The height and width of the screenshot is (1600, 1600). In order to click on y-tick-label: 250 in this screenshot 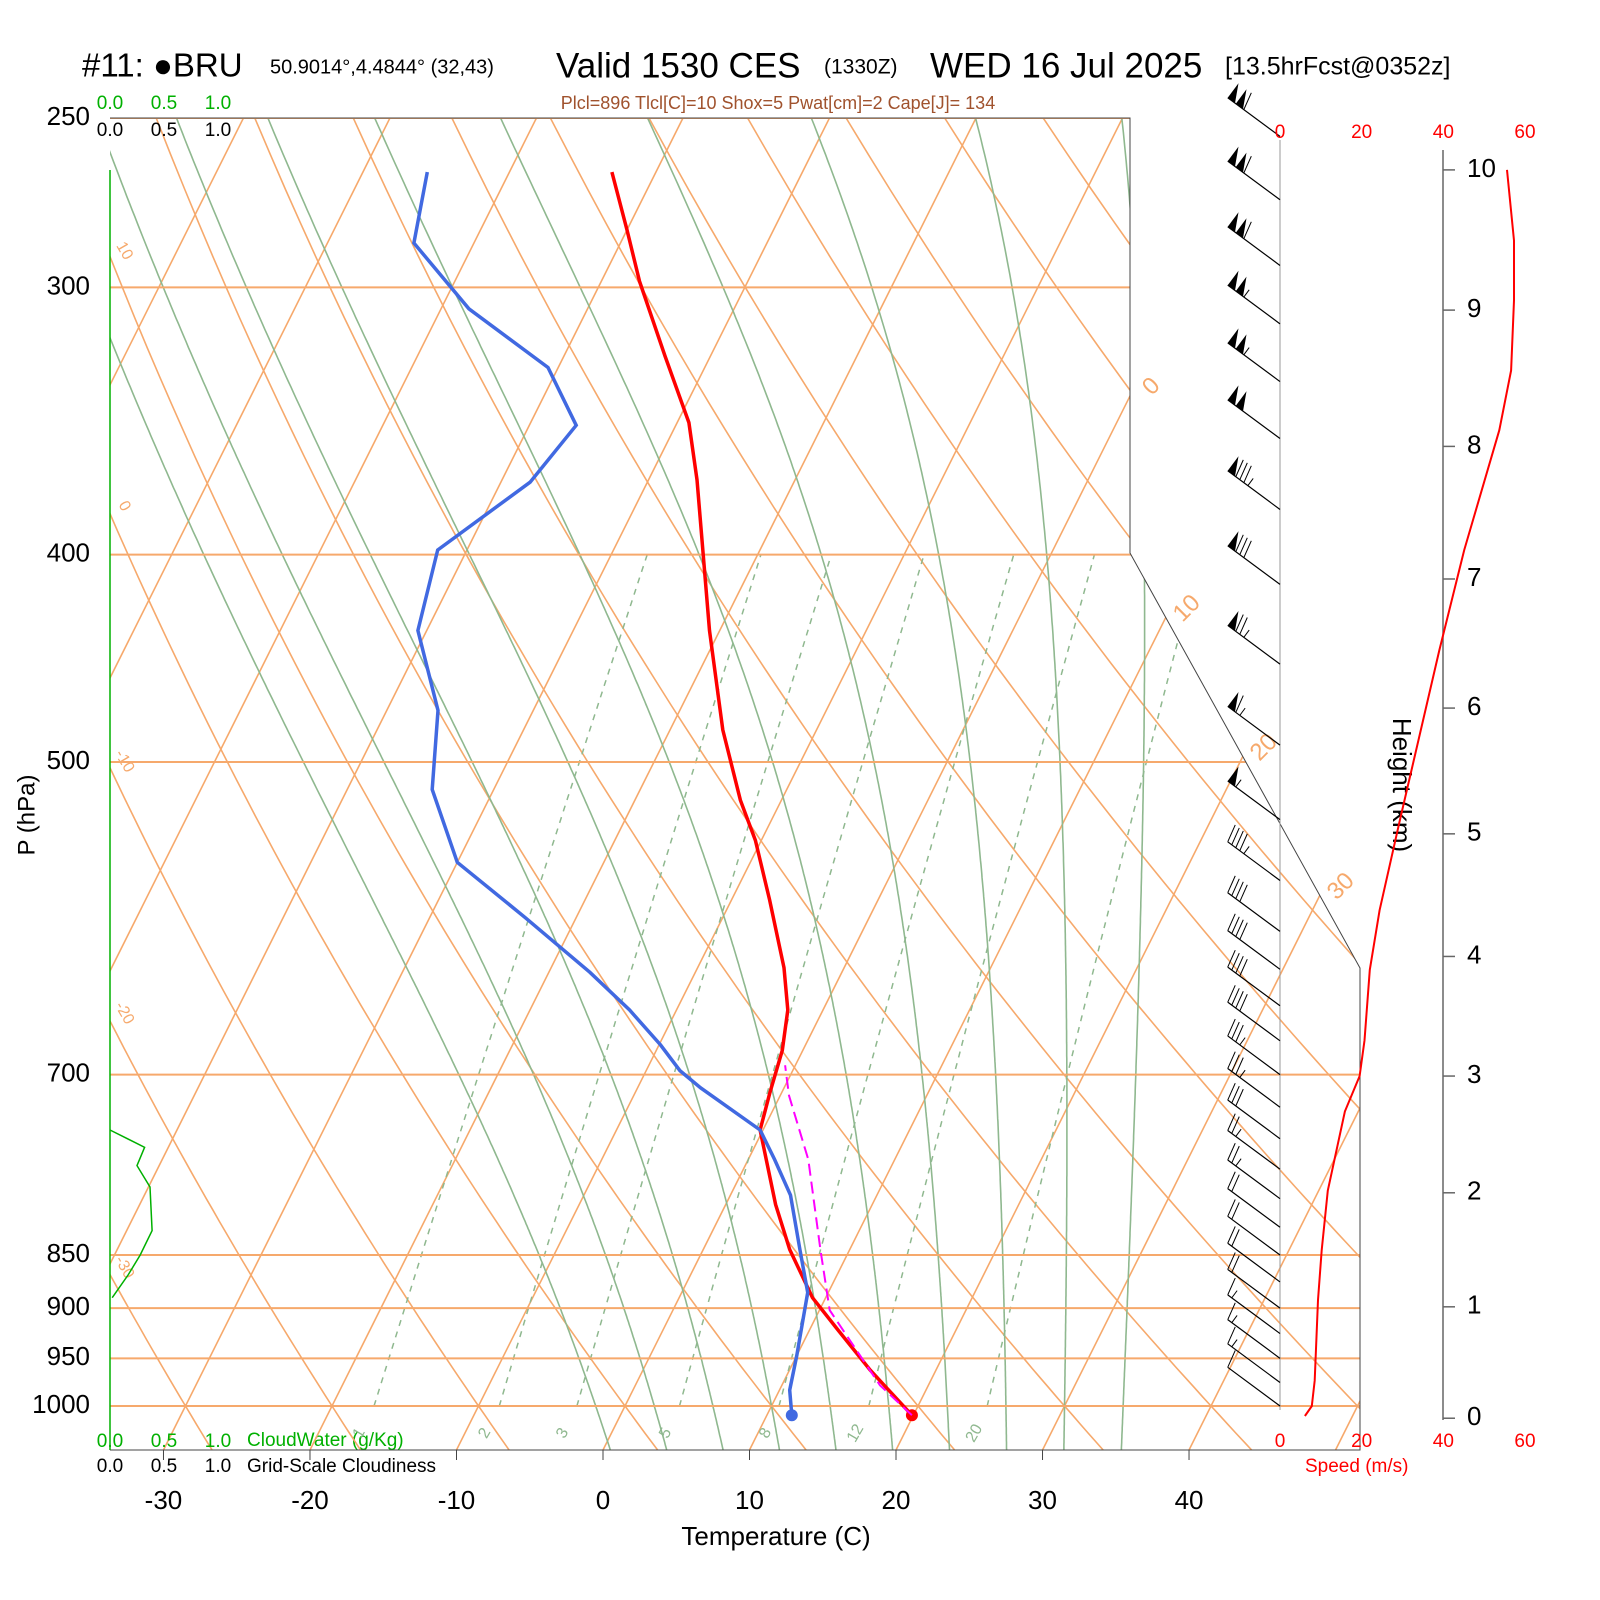, I will do `click(68, 116)`.